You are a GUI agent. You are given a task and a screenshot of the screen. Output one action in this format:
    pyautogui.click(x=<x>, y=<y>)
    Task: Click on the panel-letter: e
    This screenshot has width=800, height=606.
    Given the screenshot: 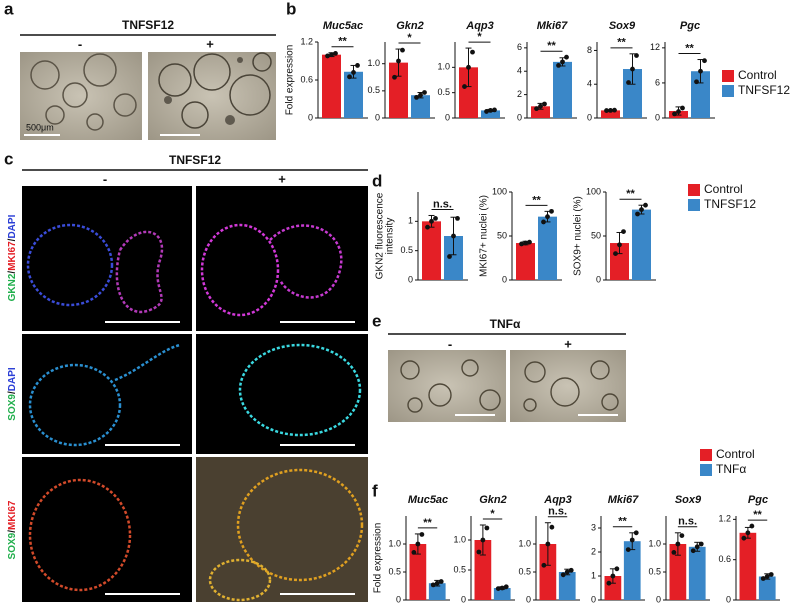 What is the action you would take?
    pyautogui.click(x=376, y=320)
    